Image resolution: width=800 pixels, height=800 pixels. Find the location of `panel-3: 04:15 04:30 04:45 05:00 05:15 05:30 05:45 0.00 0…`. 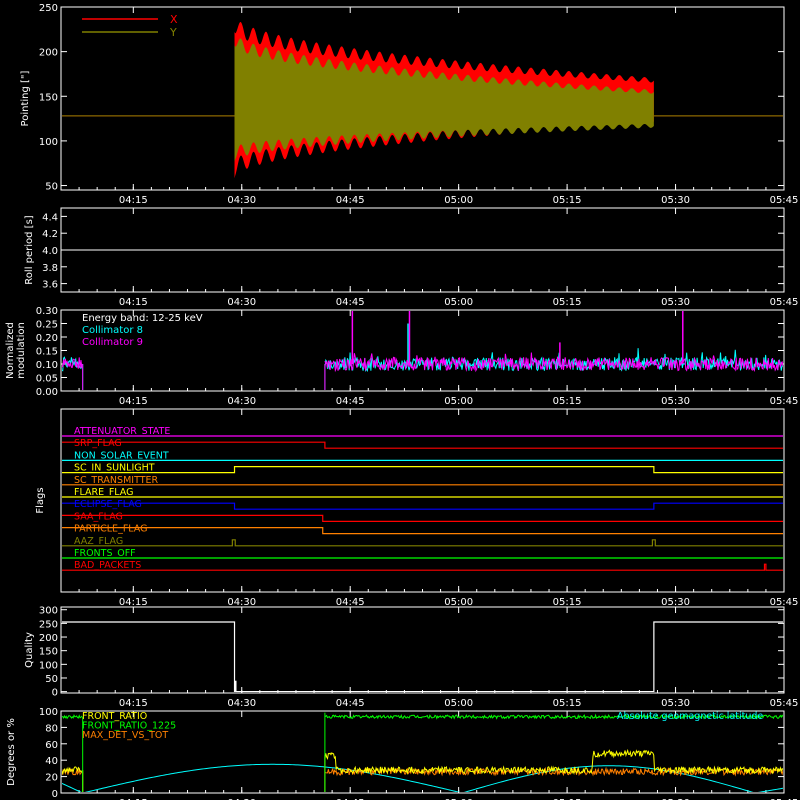

panel-3: 04:15 04:30 04:45 05:00 05:15 05:30 05:45 0.00 0… is located at coordinates (401, 356).